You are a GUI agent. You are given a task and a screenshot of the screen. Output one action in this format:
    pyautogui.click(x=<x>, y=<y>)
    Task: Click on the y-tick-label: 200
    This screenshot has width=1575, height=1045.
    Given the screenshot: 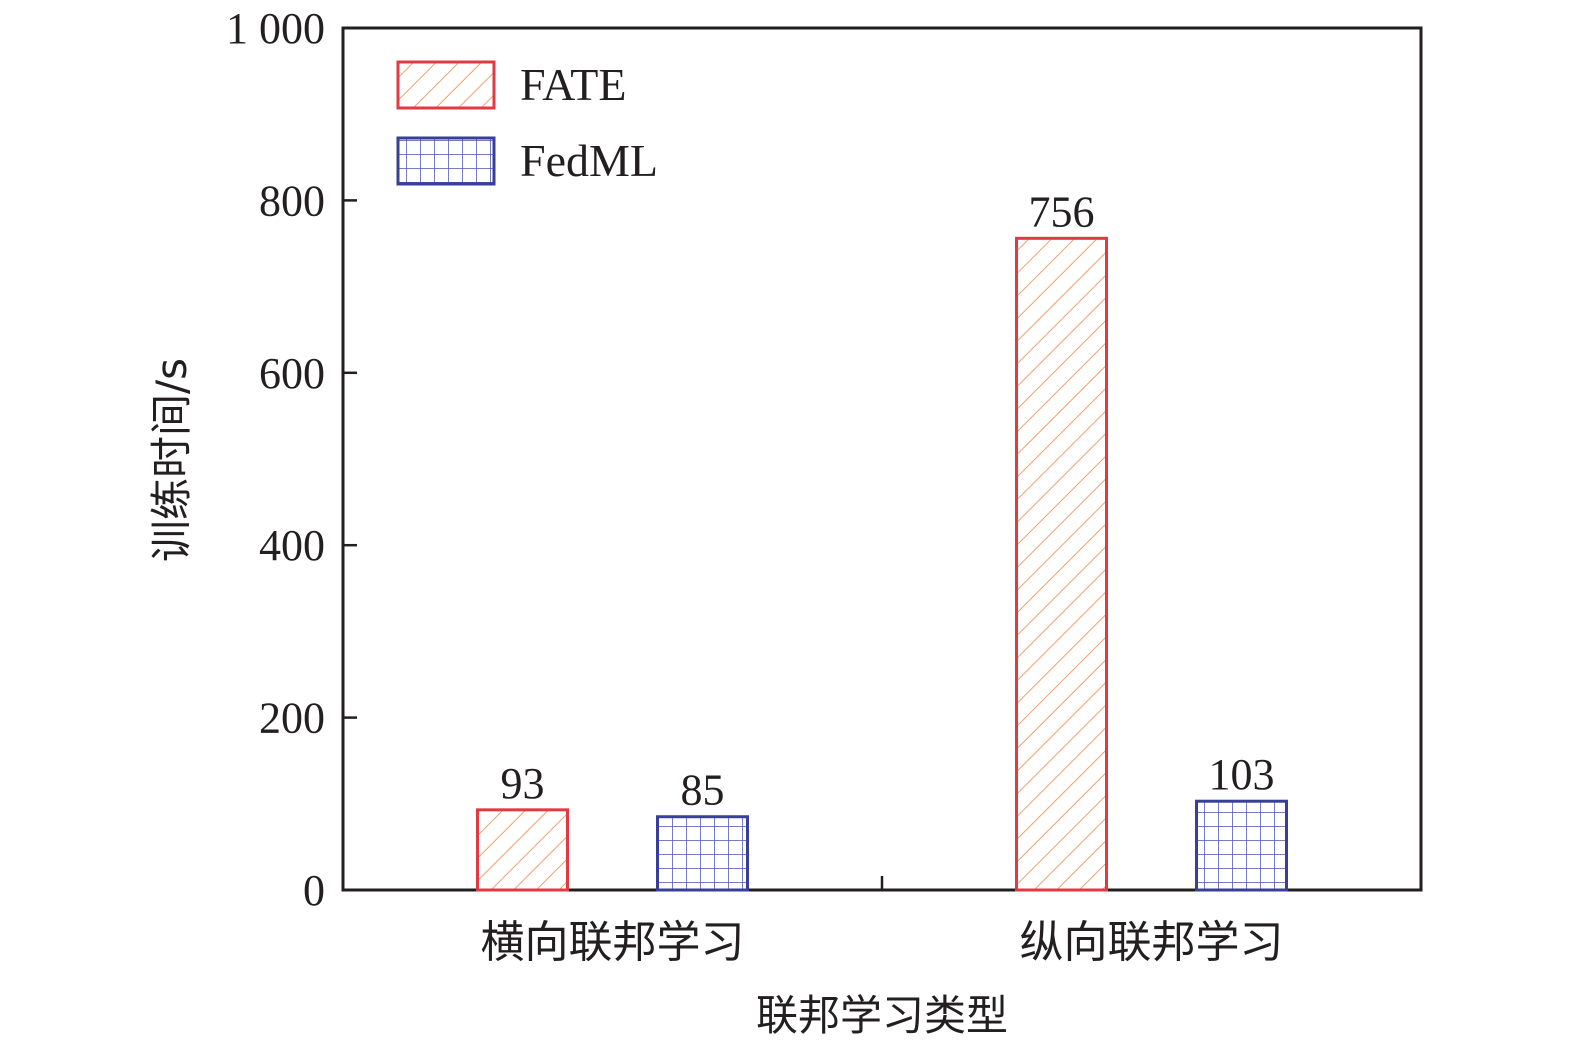 What is the action you would take?
    pyautogui.click(x=292, y=718)
    